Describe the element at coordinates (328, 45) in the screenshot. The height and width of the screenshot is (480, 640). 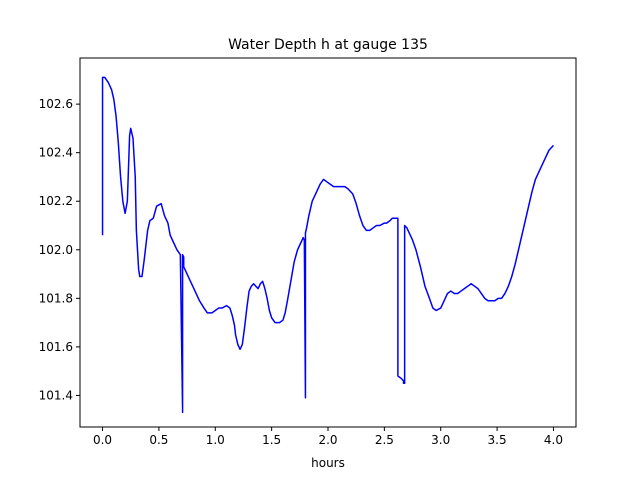
I see `chart-title: Water Depth h at gauge 135` at that location.